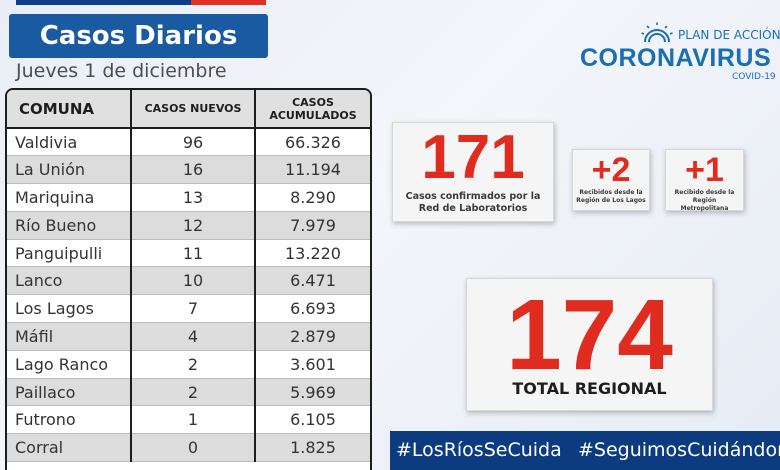  Describe the element at coordinates (69, 336) in the screenshot. I see `cell-comuna: Máfil` at that location.